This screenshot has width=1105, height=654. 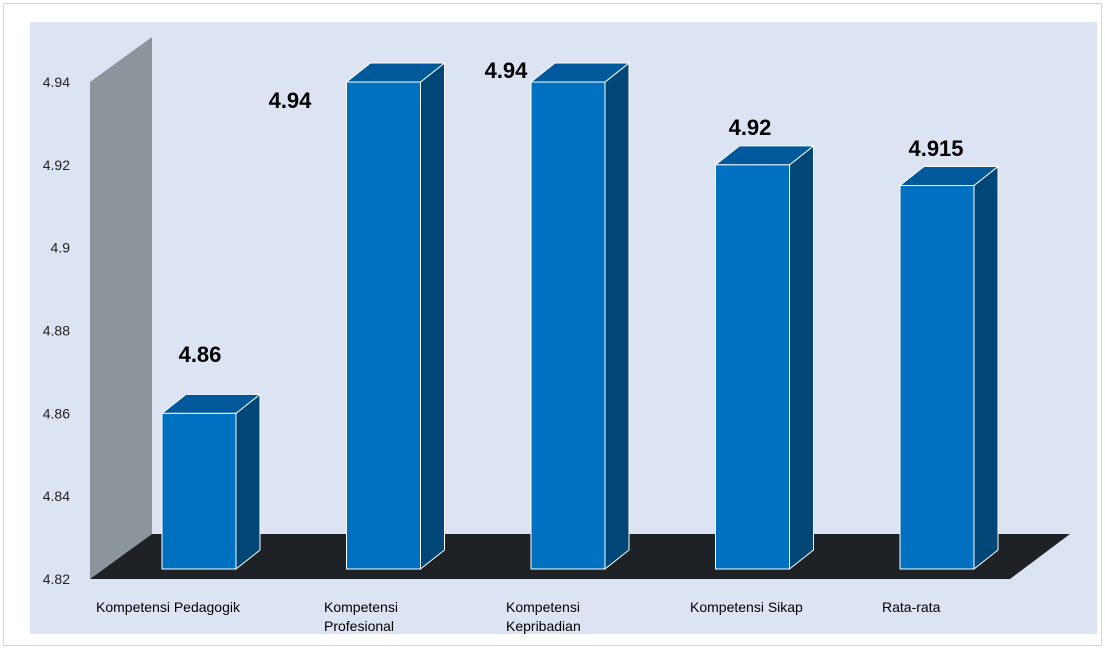 I want to click on y-tick-label: 4.92, so click(x=56, y=165).